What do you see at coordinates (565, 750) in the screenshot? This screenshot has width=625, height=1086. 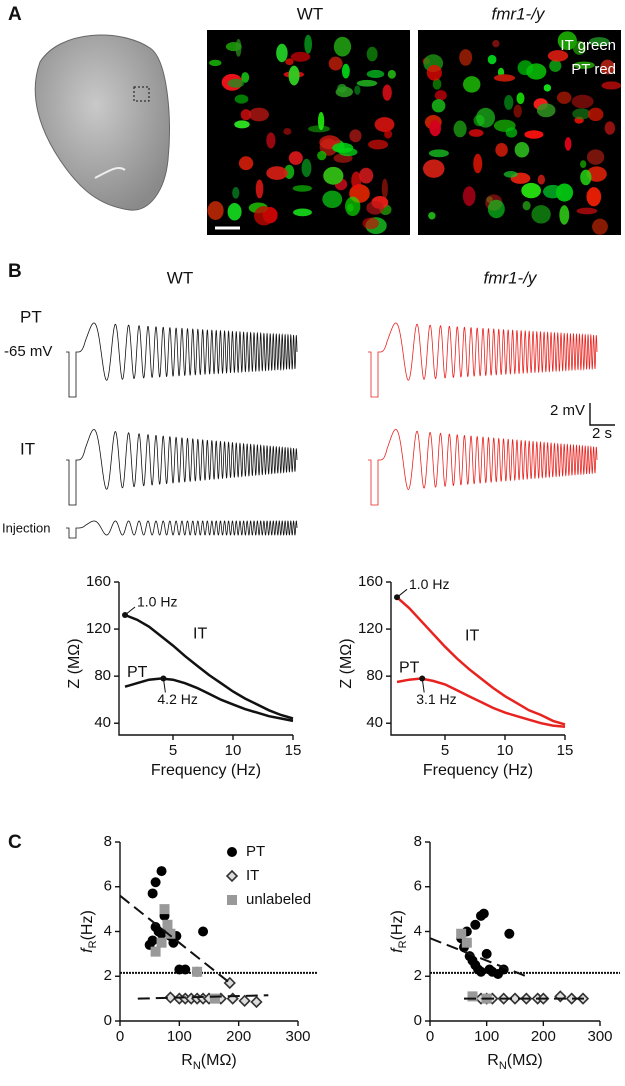 I see `x-tick-label: 15` at bounding box center [565, 750].